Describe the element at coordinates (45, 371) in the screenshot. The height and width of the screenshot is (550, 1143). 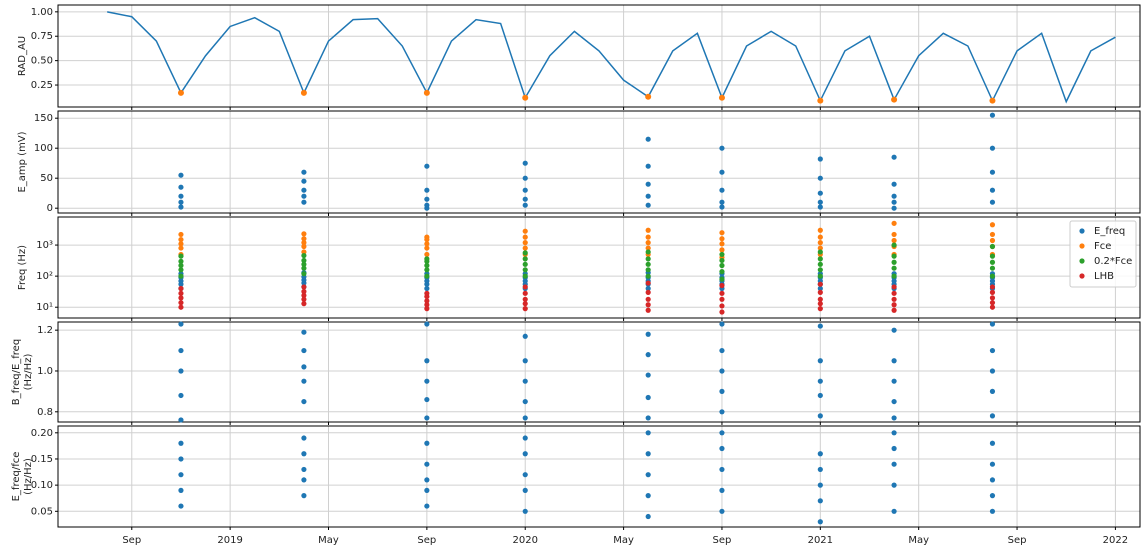
I see `y-tick-label: 1.0` at that location.